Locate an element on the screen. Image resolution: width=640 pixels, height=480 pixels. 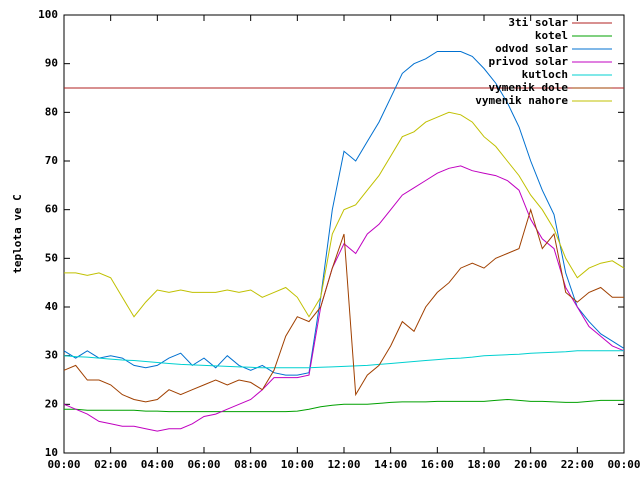
x-tick-label: 10:00 is located at coordinates (297, 464).